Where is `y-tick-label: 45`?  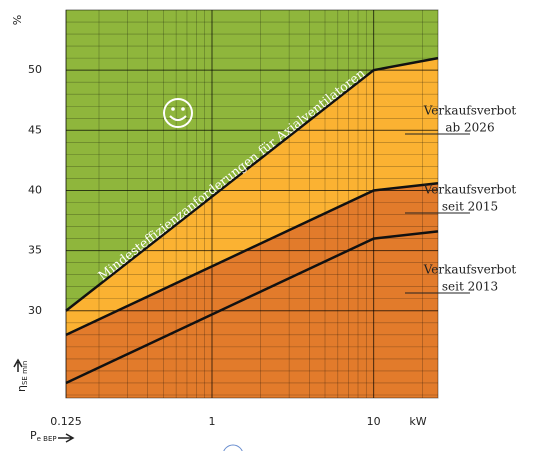 y-tick-label: 45 is located at coordinates (35, 129).